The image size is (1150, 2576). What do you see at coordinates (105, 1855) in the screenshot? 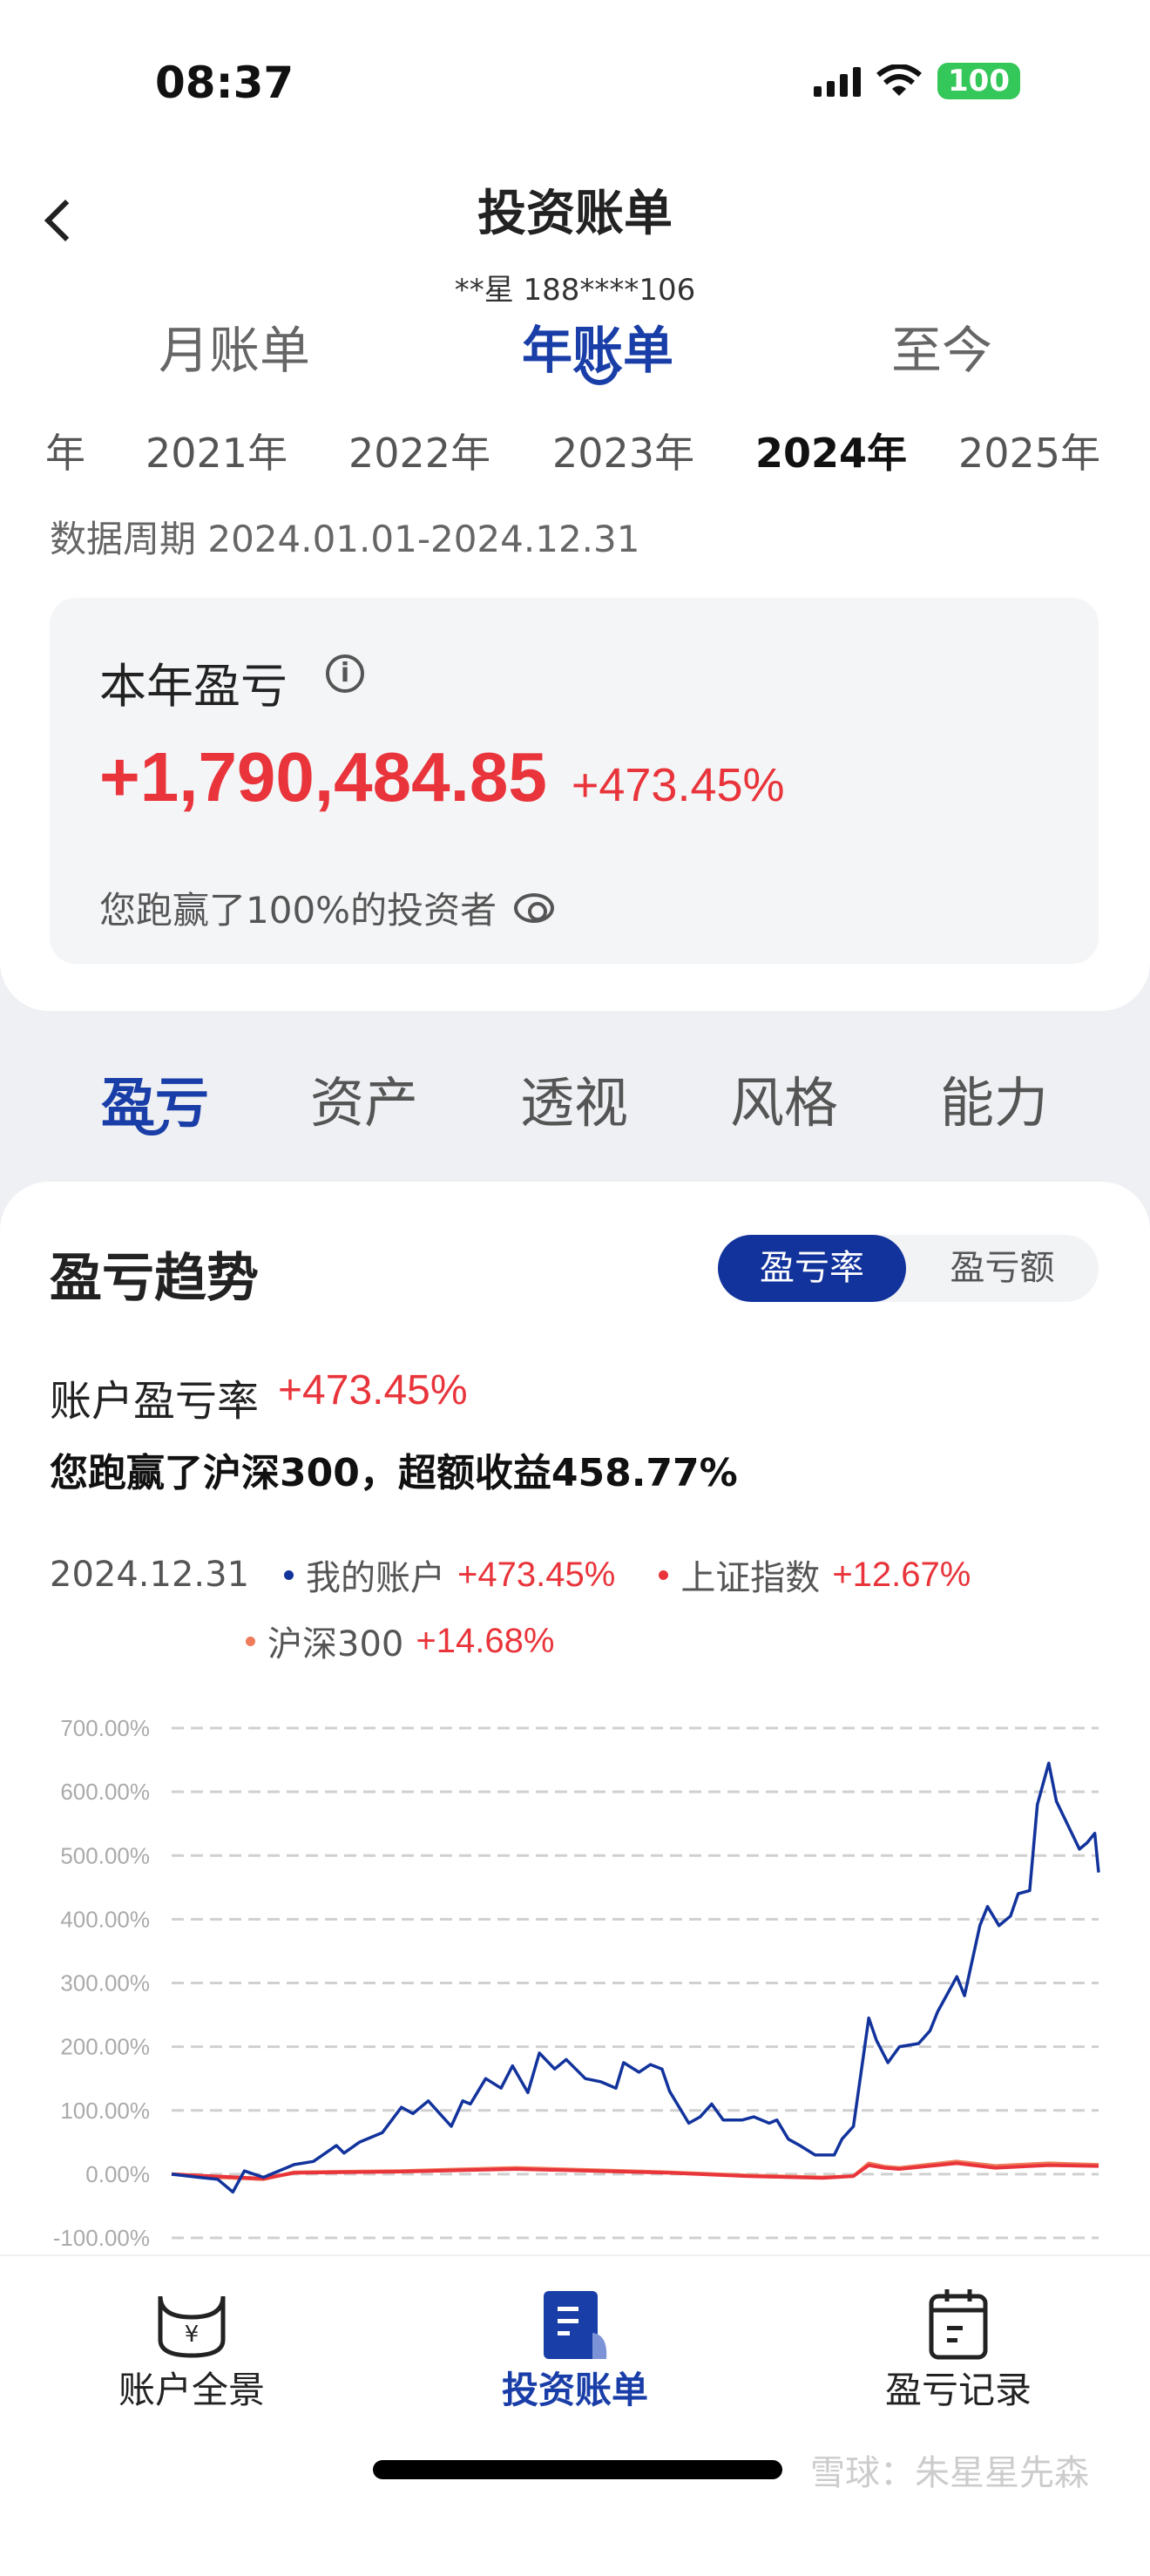
I see `y-tick-label: 500.00%` at bounding box center [105, 1855].